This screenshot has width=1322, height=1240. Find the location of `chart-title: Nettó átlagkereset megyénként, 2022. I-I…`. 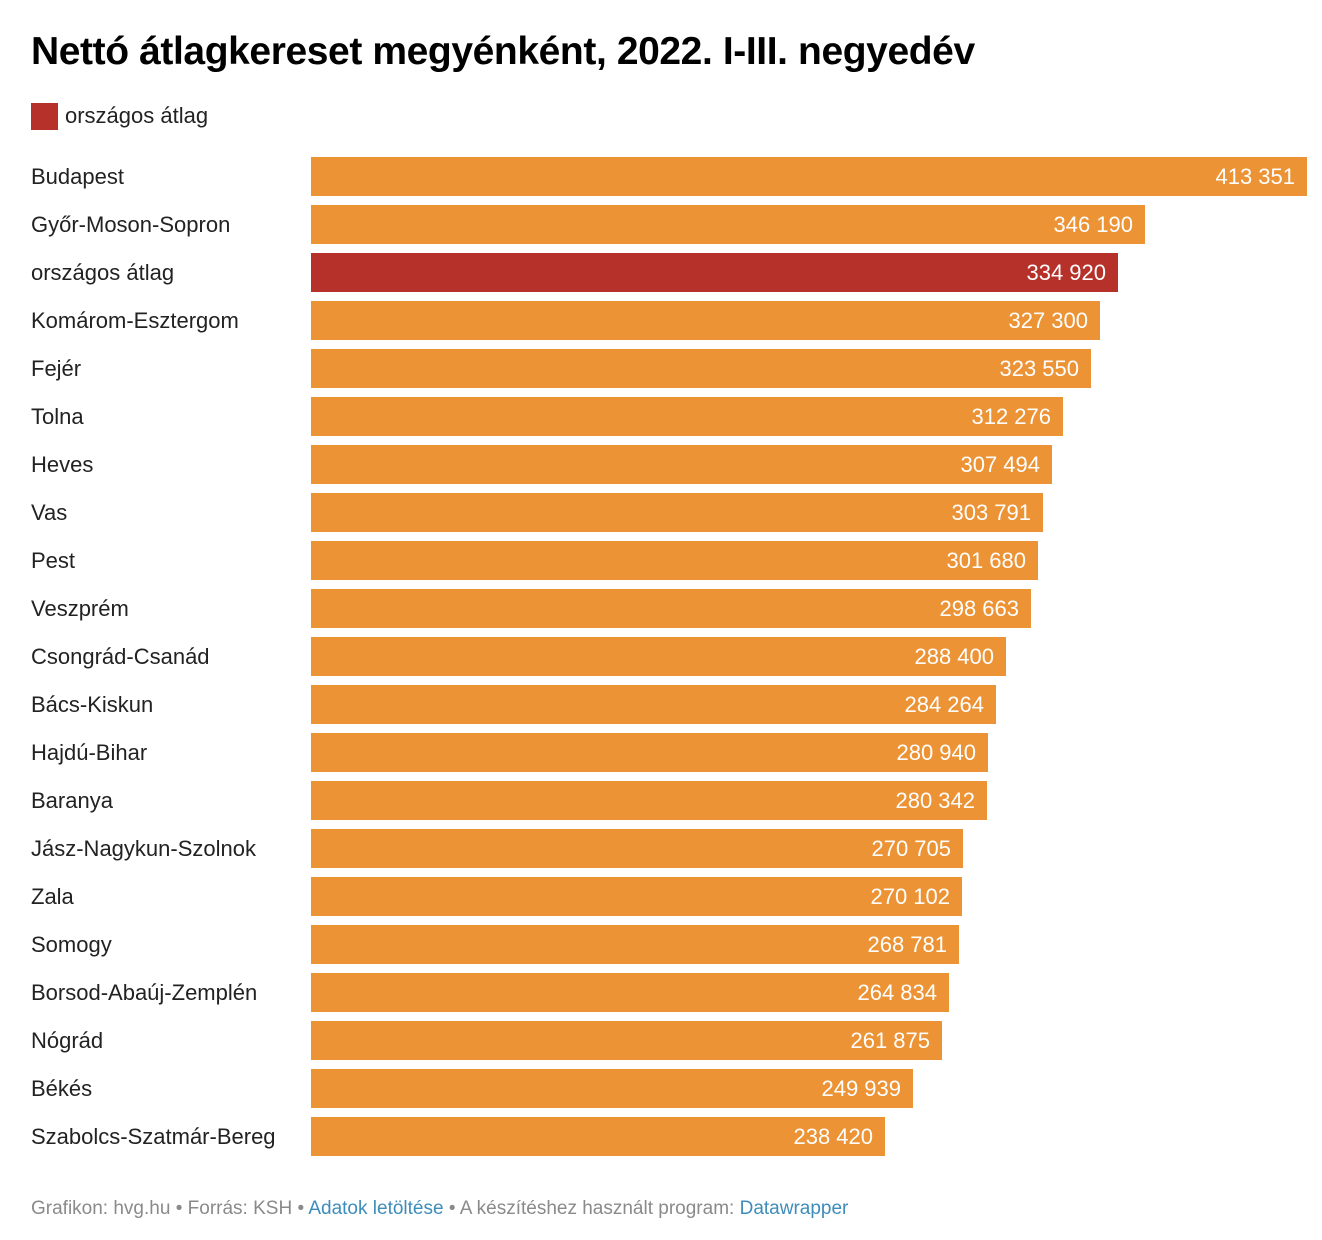

chart-title: Nettó átlagkereset megyénként, 2022. I-I… is located at coordinates (503, 51).